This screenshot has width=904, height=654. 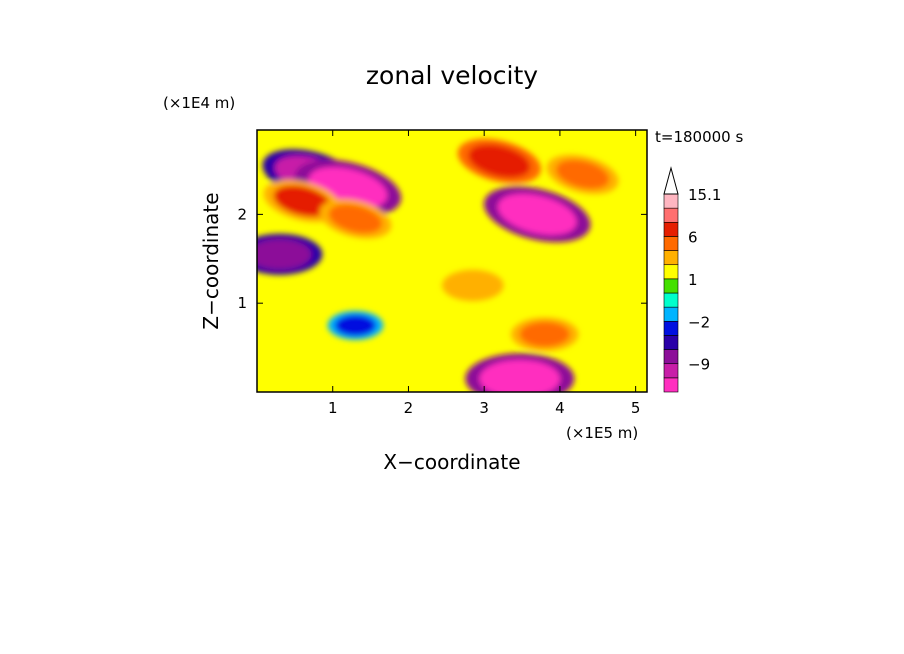 I want to click on x-axis-unit: (×1E5 m), so click(x=602, y=433).